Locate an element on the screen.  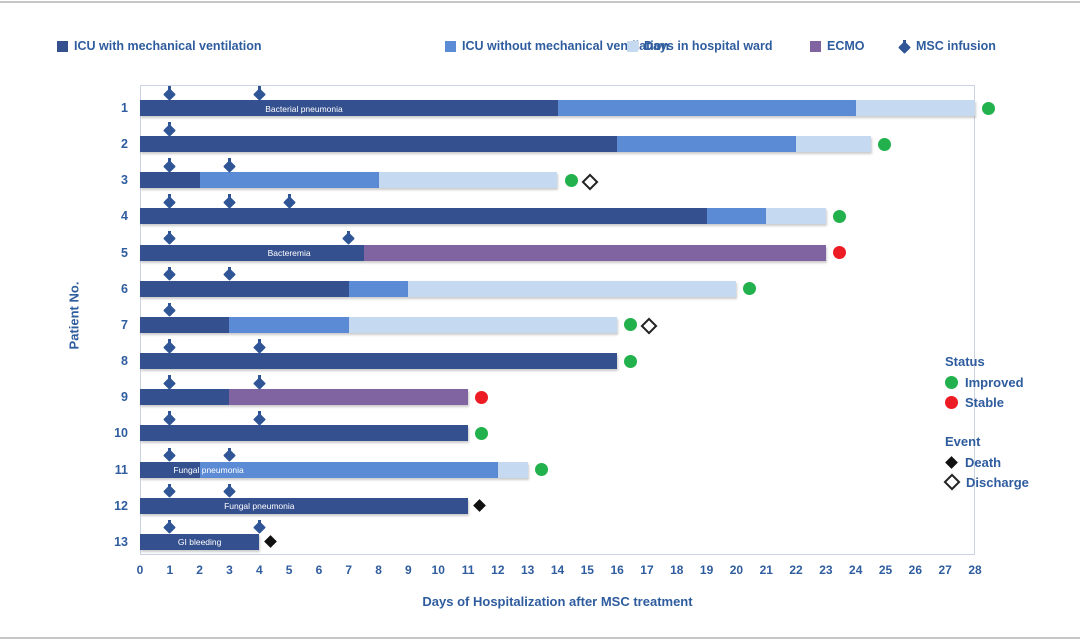
x-tick-label: 28 is located at coordinates (975, 570).